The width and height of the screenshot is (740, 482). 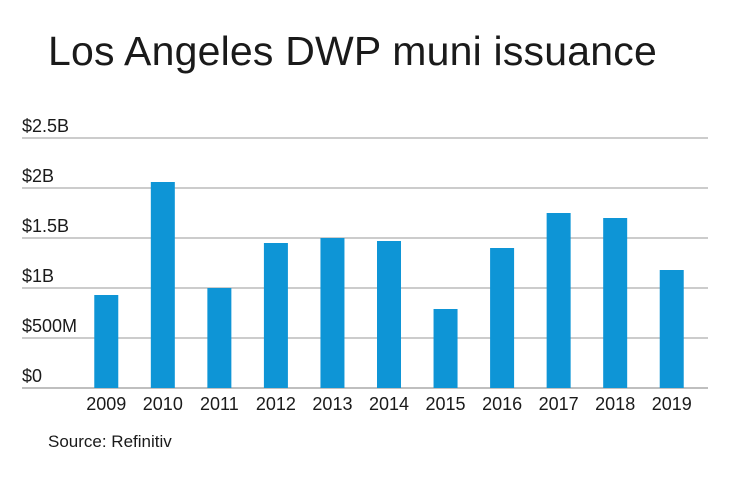 What do you see at coordinates (672, 404) in the screenshot?
I see `x-tick-label: 2019` at bounding box center [672, 404].